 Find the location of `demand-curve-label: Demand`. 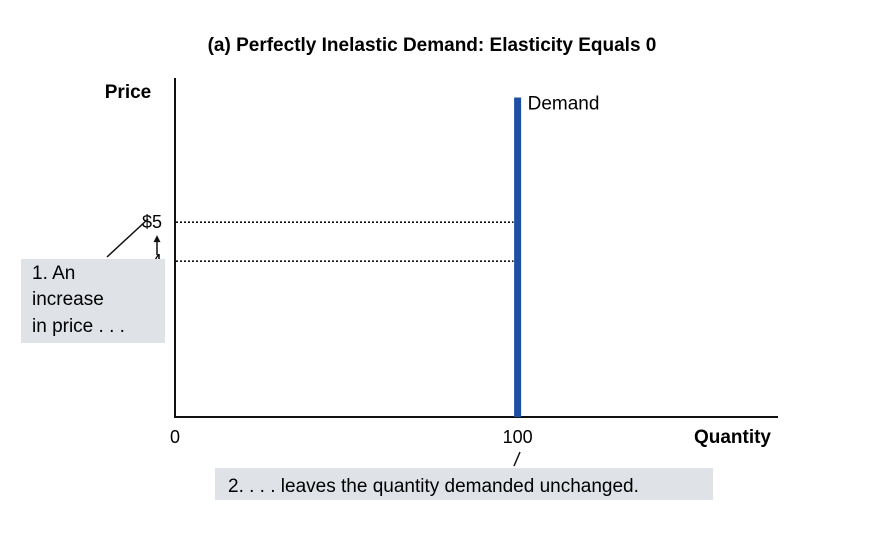

demand-curve-label: Demand is located at coordinates (564, 103).